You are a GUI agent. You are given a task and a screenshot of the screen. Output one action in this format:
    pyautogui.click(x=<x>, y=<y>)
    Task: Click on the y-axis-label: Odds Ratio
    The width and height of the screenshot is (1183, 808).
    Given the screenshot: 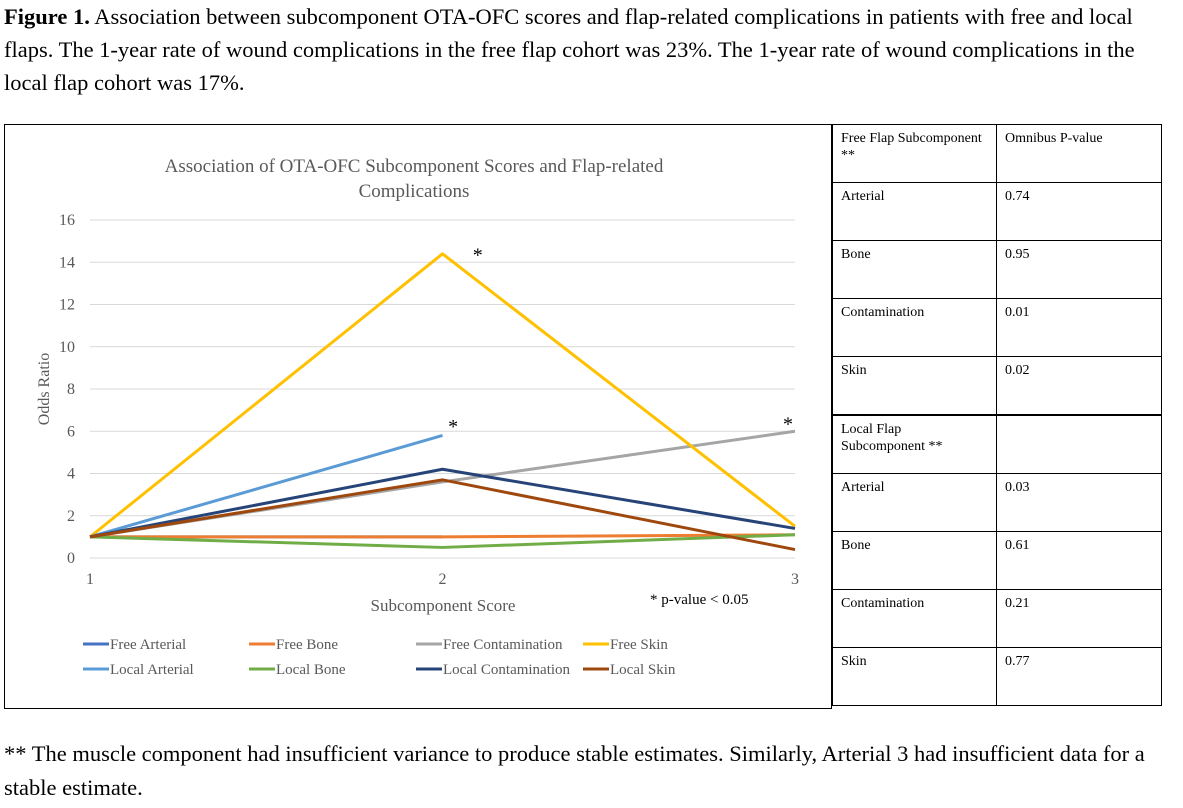 What is the action you would take?
    pyautogui.click(x=44, y=389)
    